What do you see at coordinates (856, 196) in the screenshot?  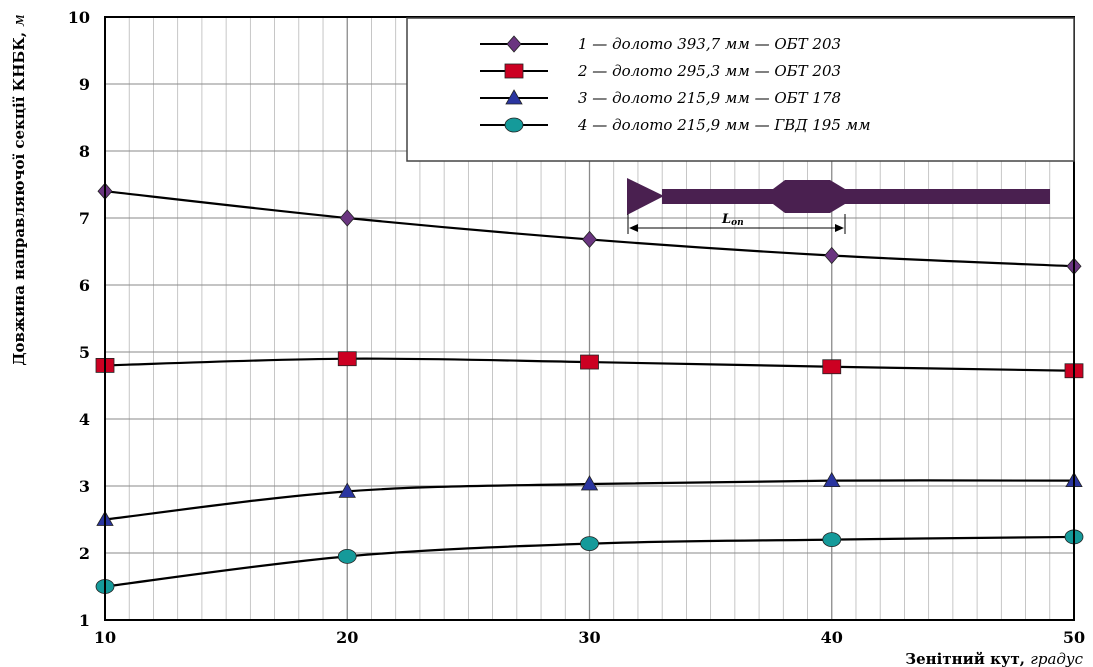 I see `inset-collar-shape` at bounding box center [856, 196].